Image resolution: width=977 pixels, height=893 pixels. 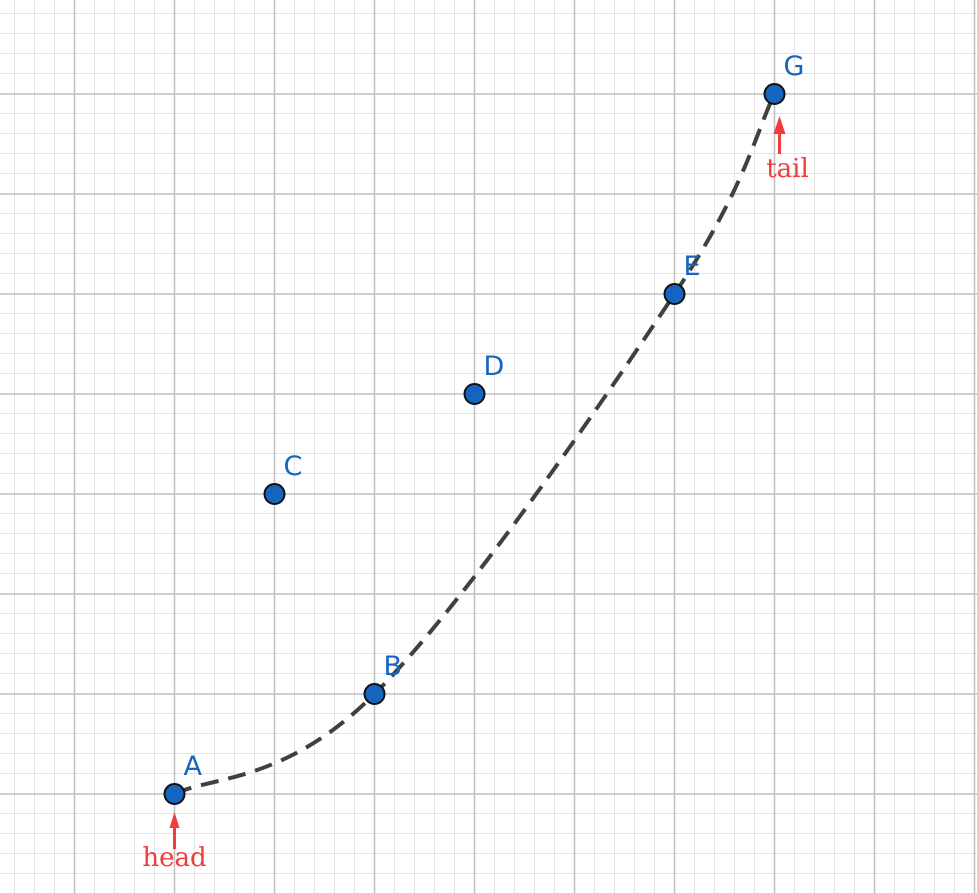 What do you see at coordinates (274, 494) in the screenshot?
I see `point-c` at bounding box center [274, 494].